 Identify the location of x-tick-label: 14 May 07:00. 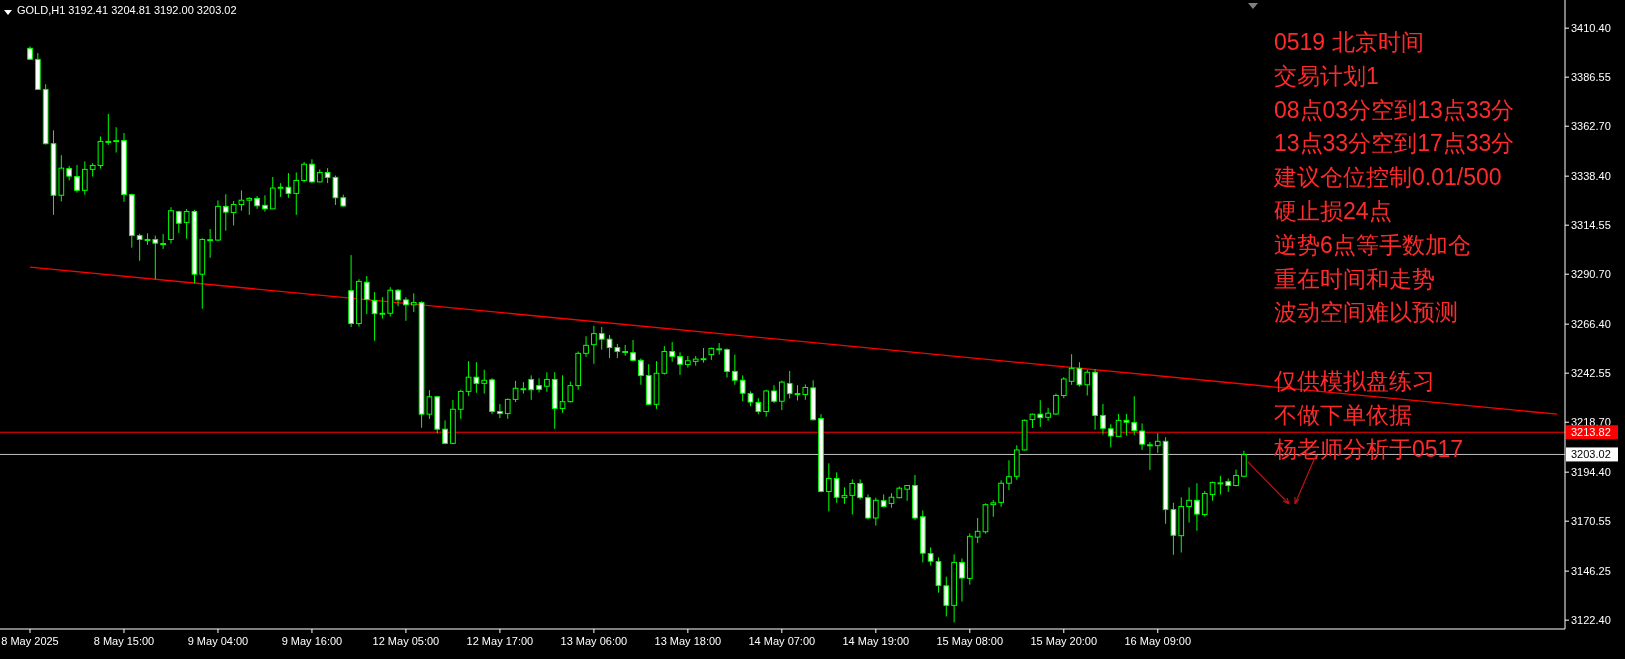
(782, 641).